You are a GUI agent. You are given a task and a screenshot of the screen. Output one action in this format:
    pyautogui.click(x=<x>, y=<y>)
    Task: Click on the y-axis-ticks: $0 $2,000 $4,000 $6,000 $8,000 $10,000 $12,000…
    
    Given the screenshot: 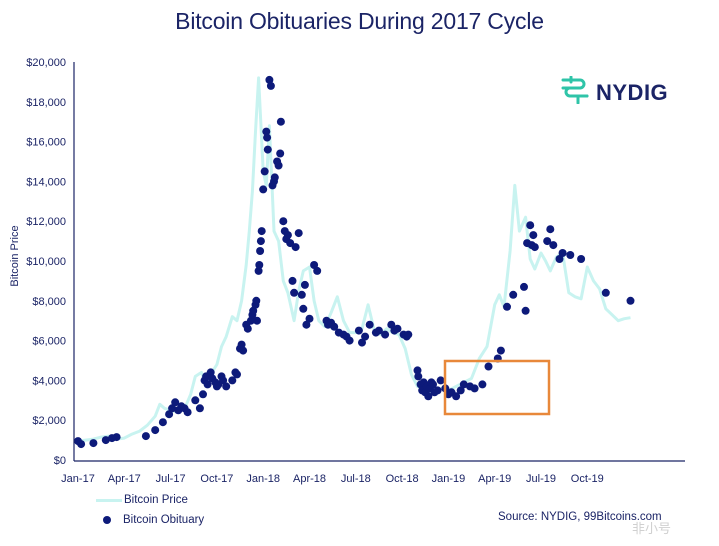 What is the action you would take?
    pyautogui.click(x=46, y=262)
    